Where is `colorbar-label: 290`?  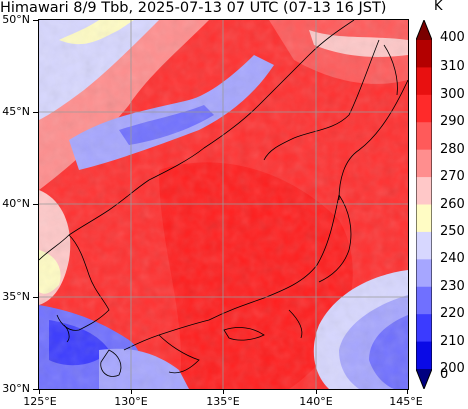 colorbar-label: 290 is located at coordinates (452, 122).